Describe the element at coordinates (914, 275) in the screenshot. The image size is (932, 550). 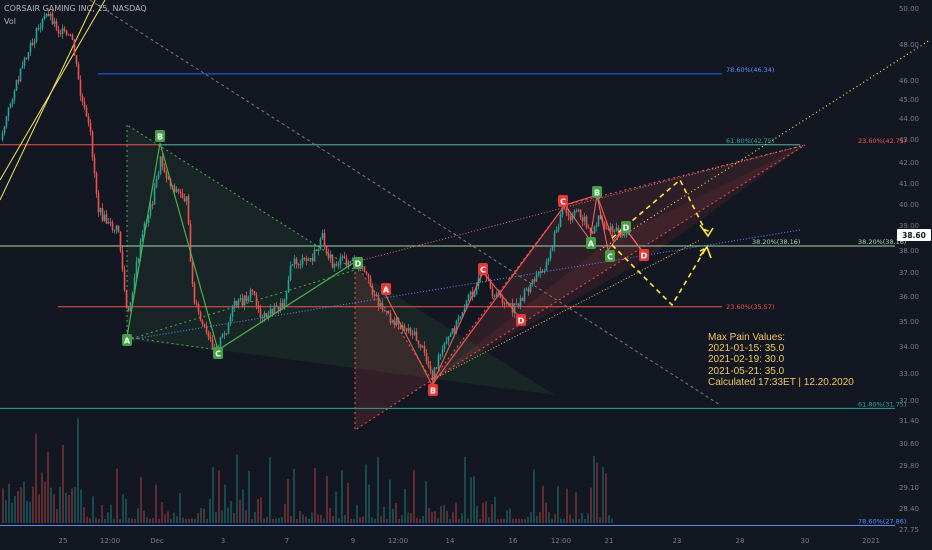
I see `price-axis` at that location.